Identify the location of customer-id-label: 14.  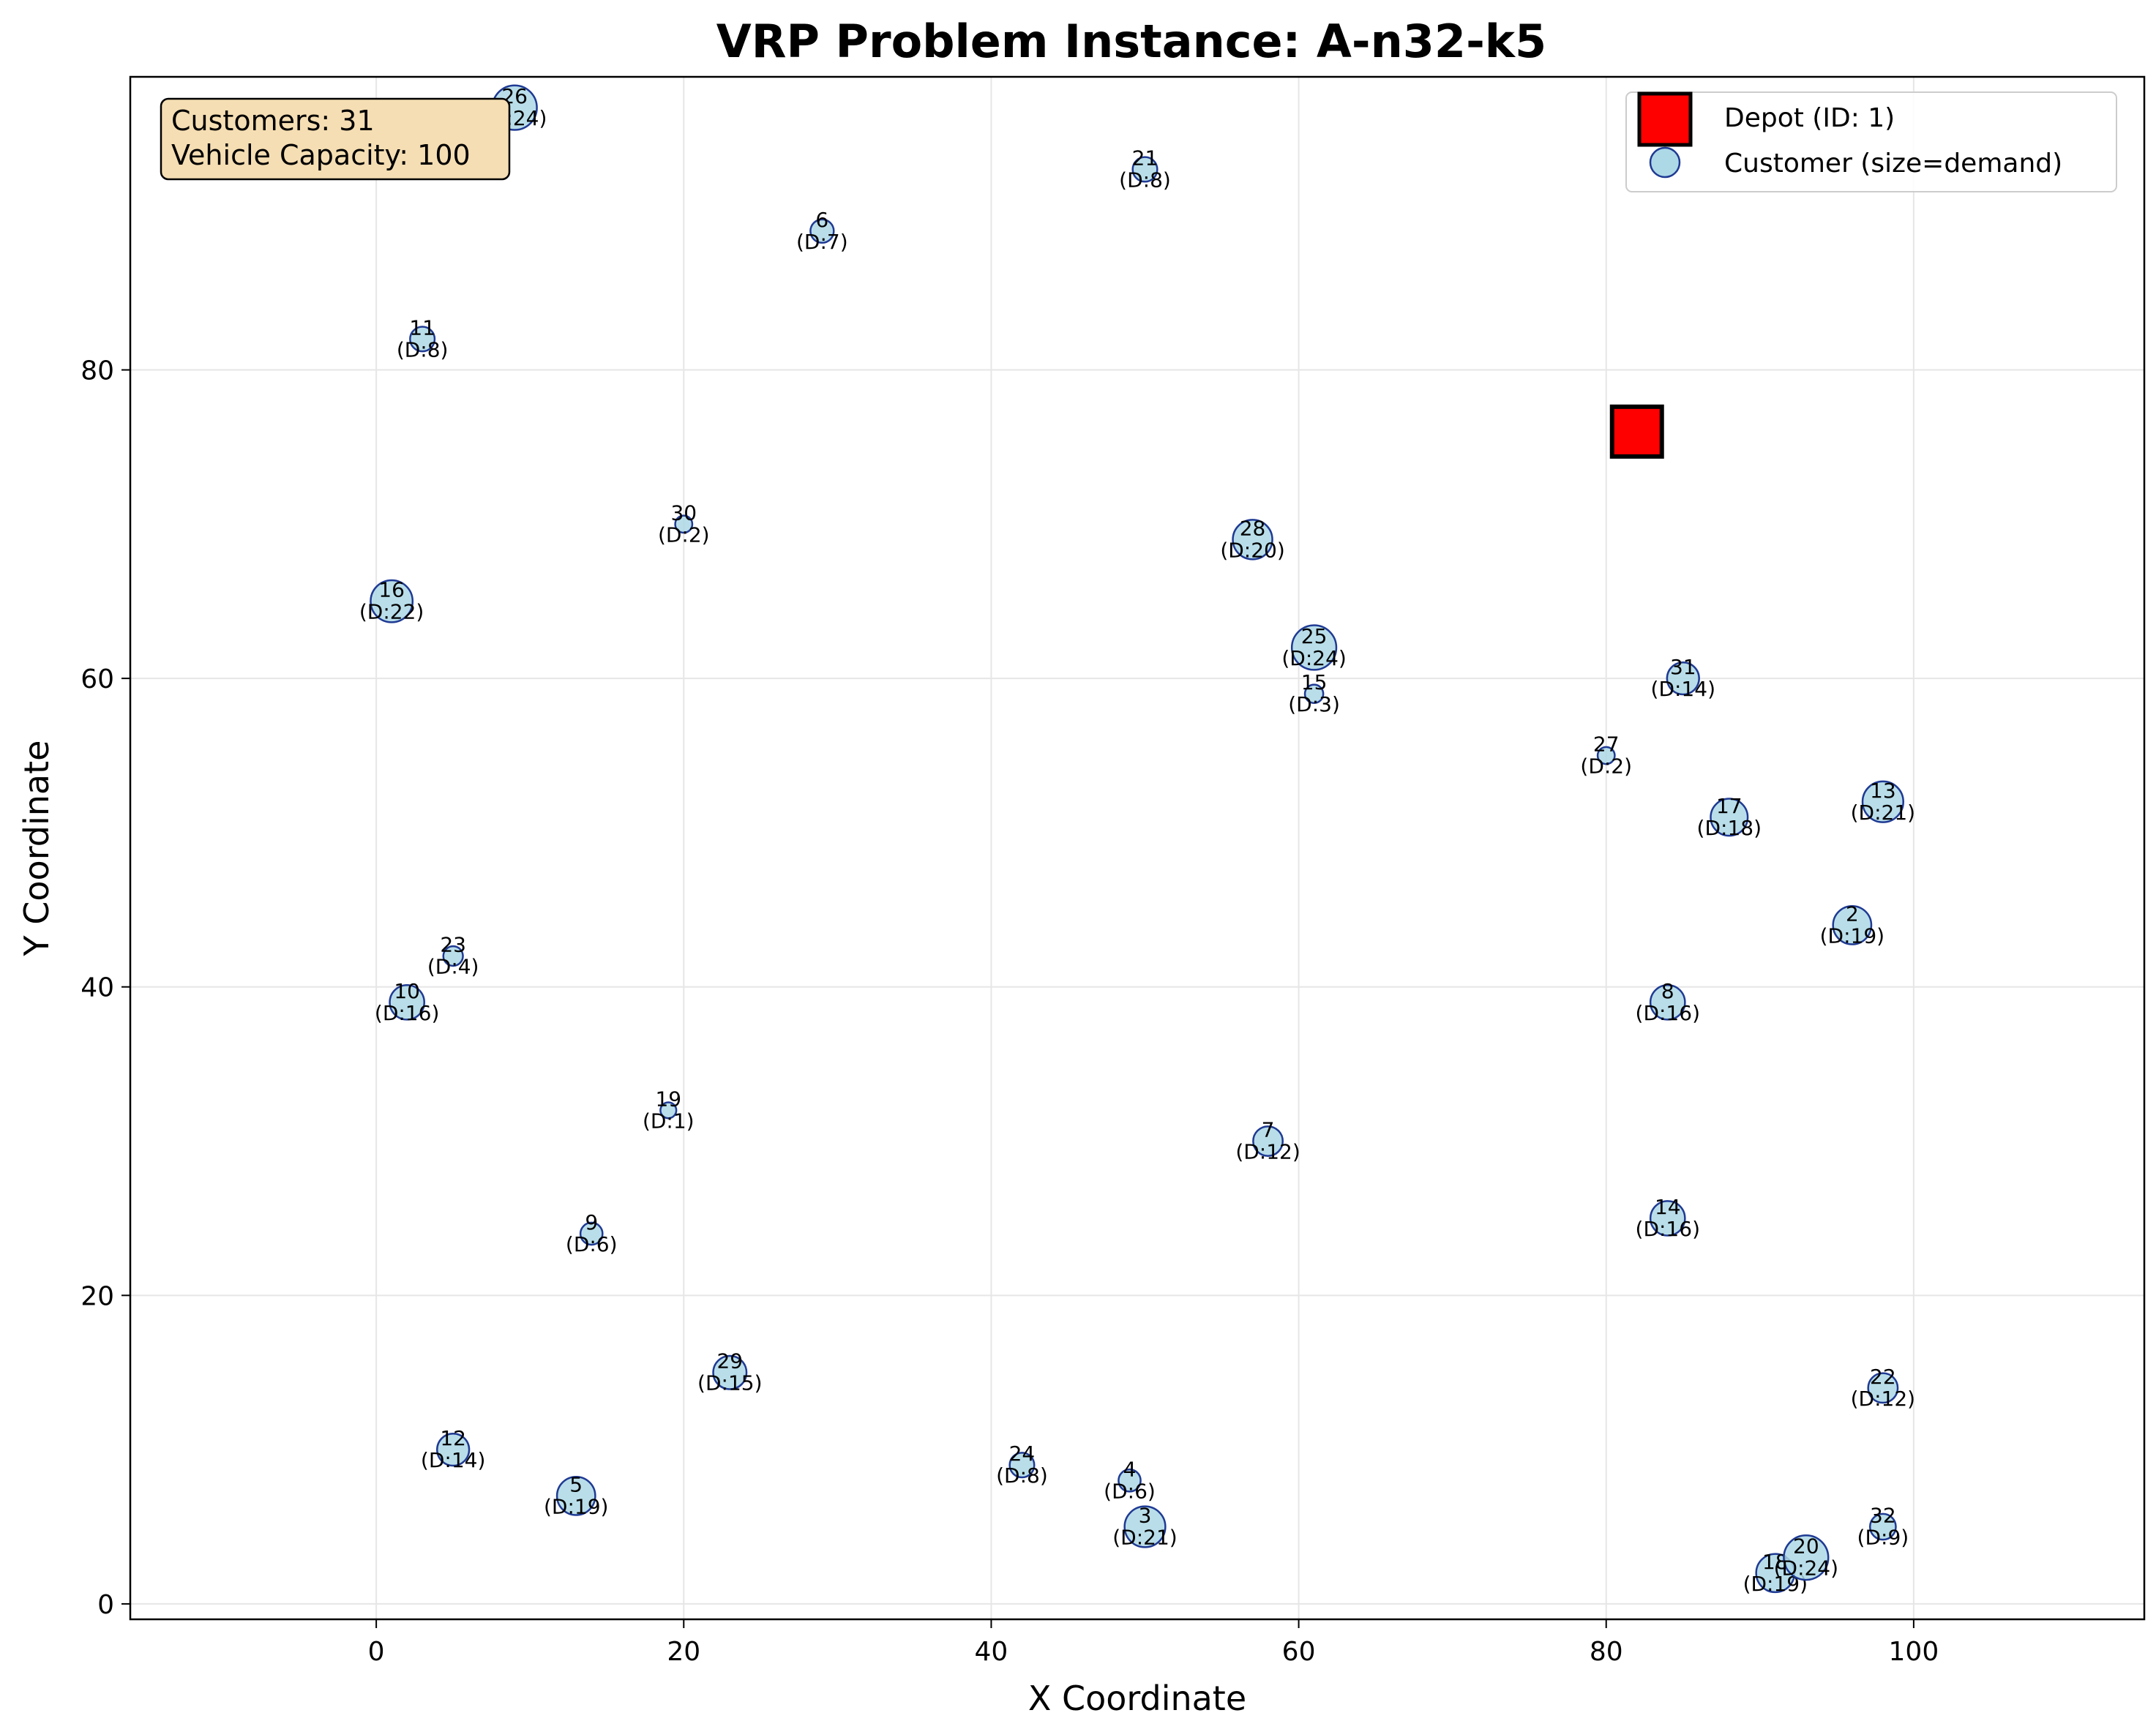
(1668, 1207).